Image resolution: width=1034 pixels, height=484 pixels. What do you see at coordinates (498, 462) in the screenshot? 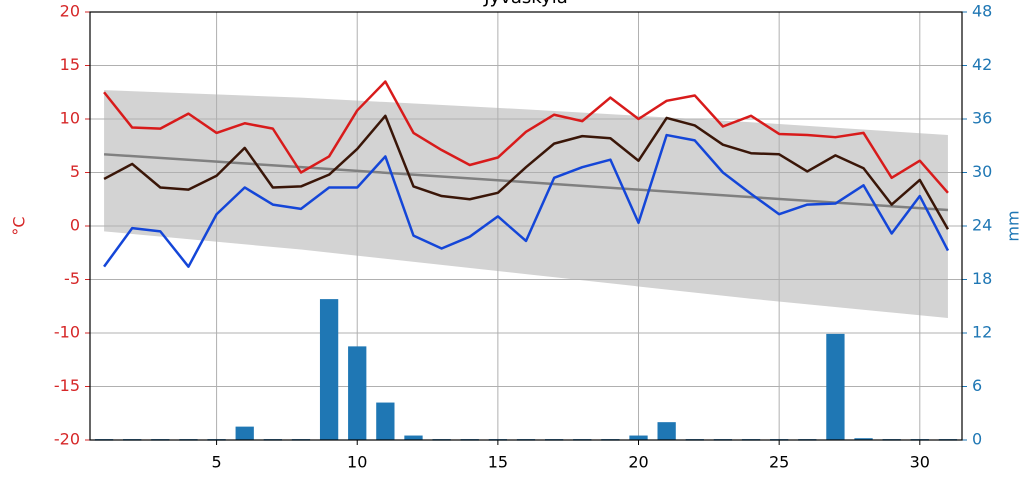
I see `x-tick-label: 15` at bounding box center [498, 462].